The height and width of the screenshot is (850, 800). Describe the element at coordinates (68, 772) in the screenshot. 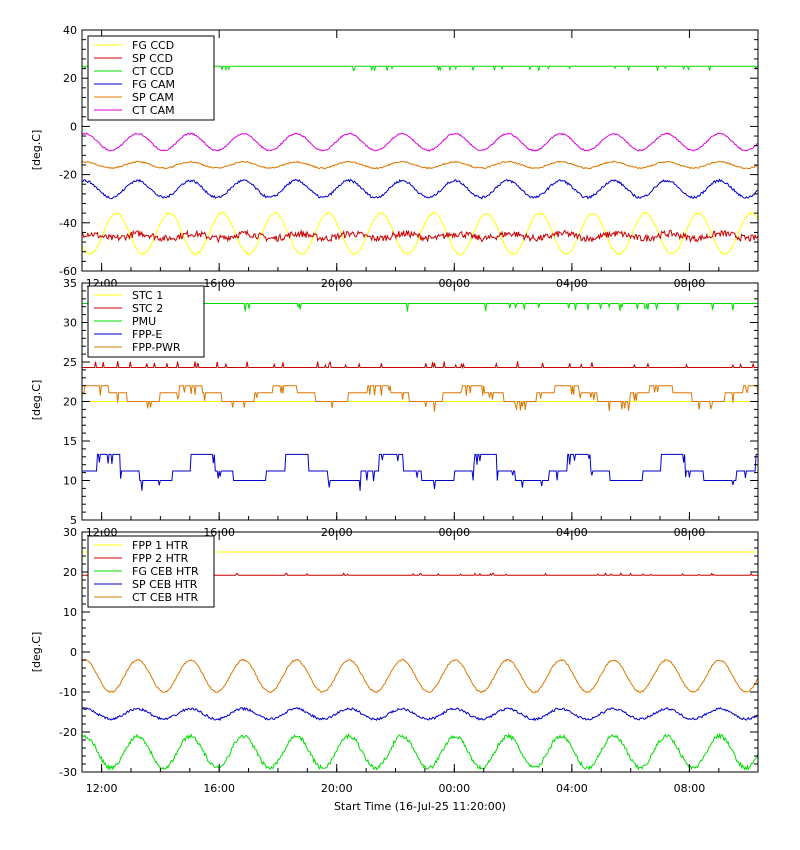

I see `y-tick-label: -30` at that location.